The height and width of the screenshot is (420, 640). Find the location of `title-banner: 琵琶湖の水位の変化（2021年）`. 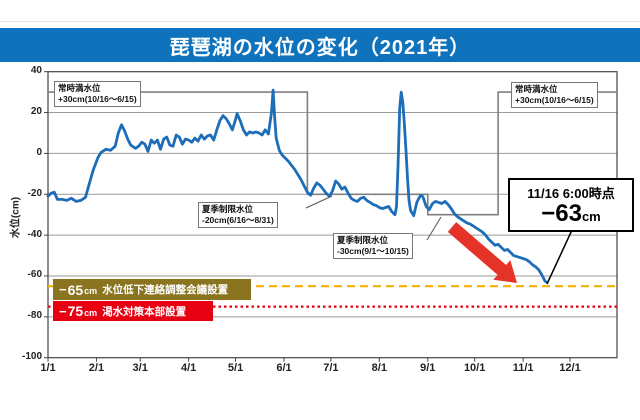

title-banner: 琵琶湖の水位の変化（2021年） is located at coordinates (320, 45).